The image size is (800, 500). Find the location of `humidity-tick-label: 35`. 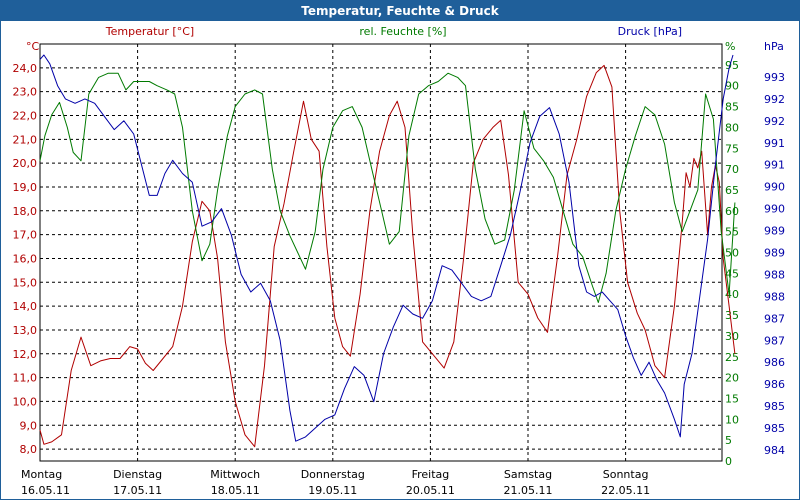

humidity-tick-label: 35 is located at coordinates (732, 315).